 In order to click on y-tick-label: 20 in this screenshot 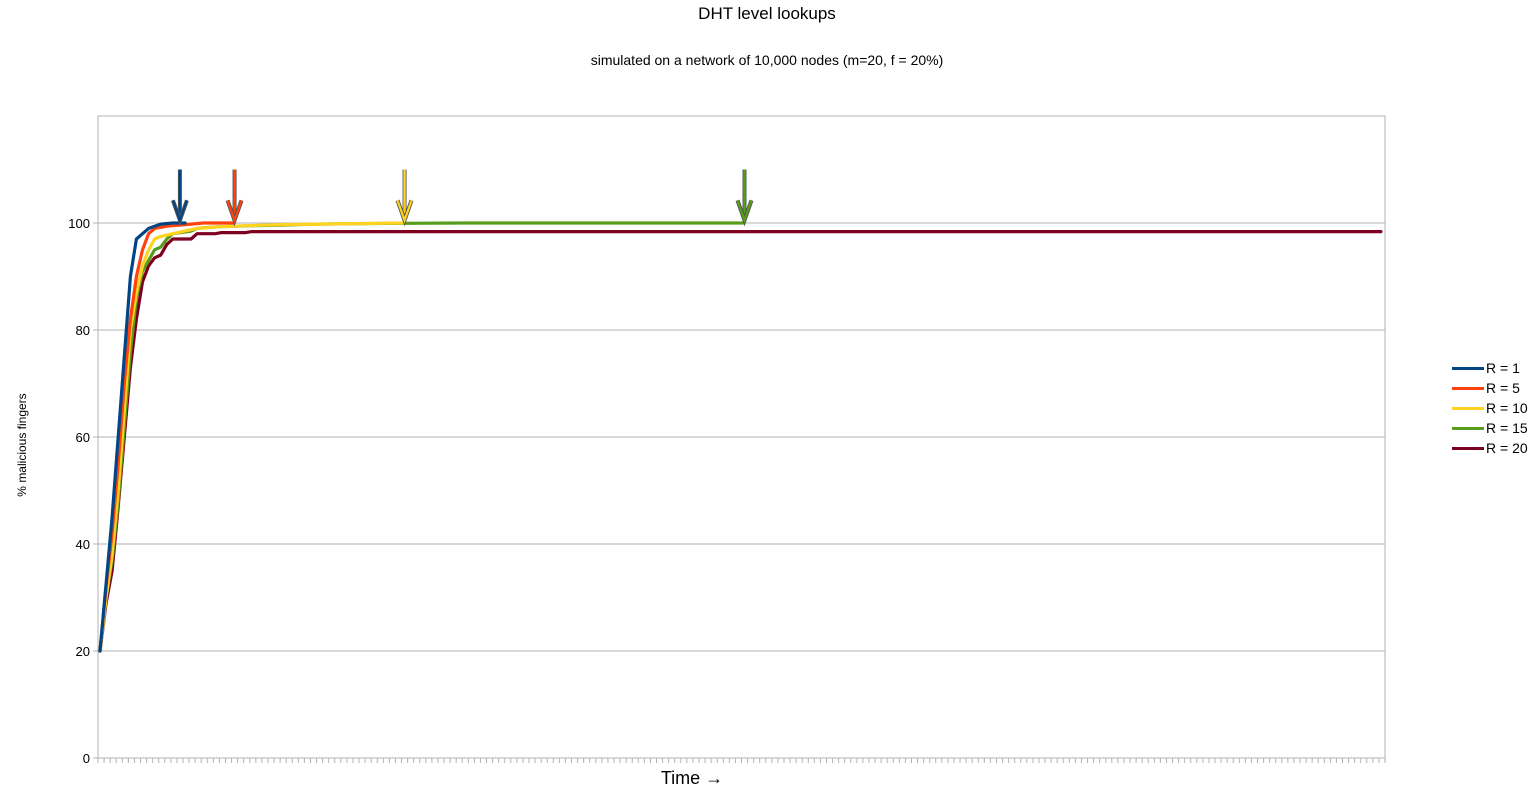, I will do `click(83, 651)`.